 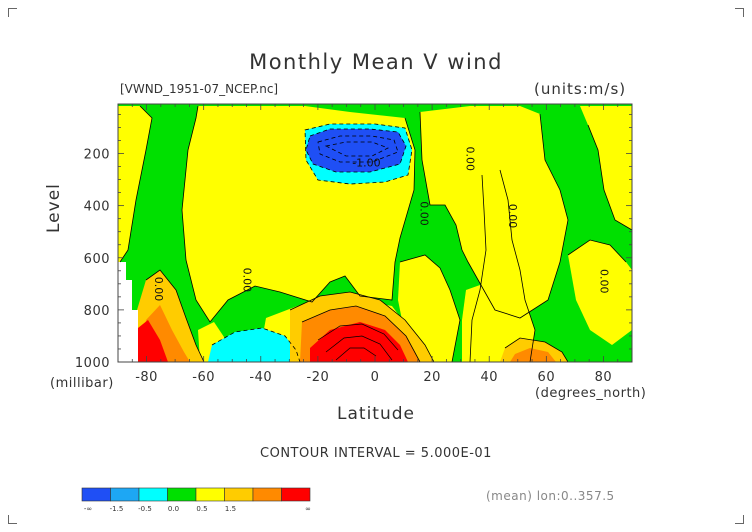 What do you see at coordinates (145, 509) in the screenshot?
I see `legend-tick-label: -0.5` at bounding box center [145, 509].